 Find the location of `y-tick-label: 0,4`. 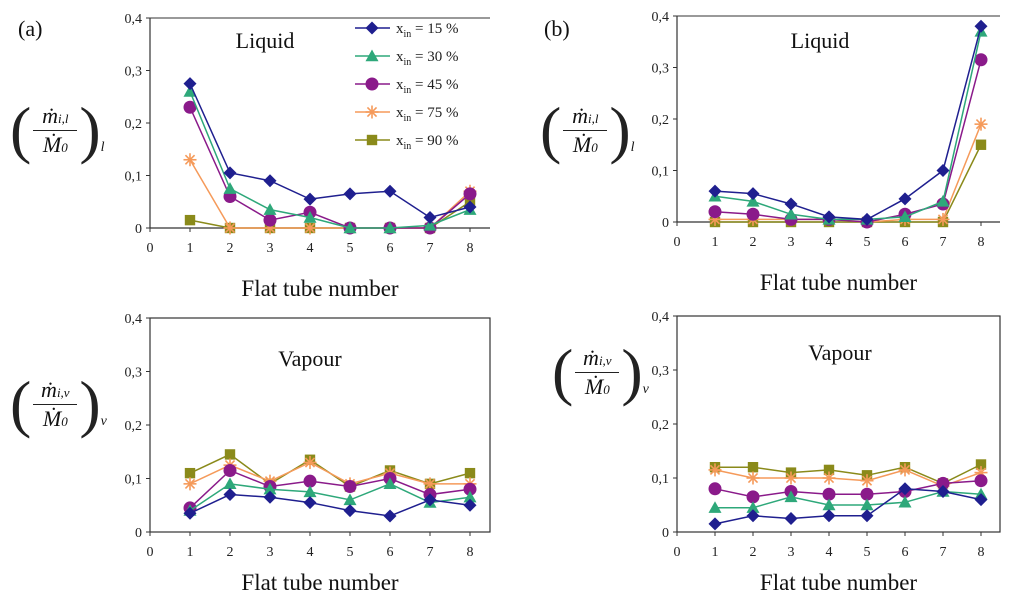

y-tick-label: 0,4 is located at coordinates (134, 19).